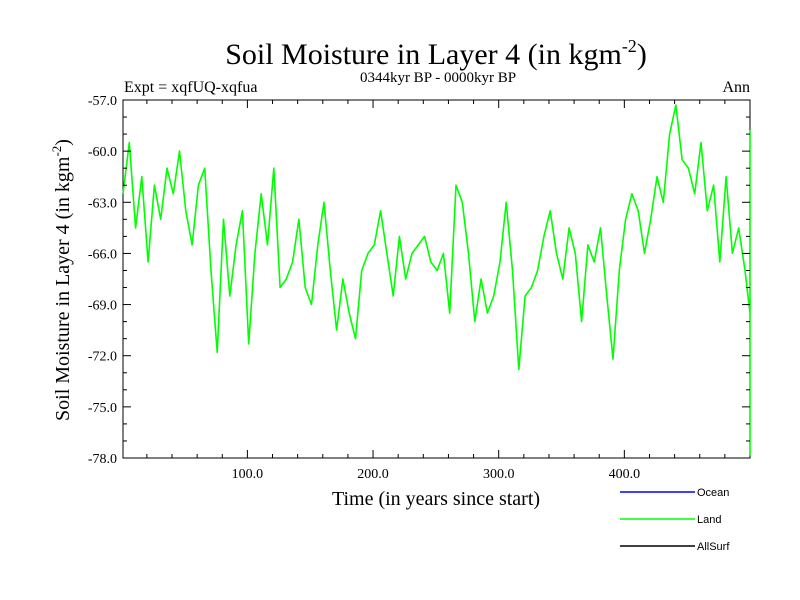 Image resolution: width=800 pixels, height=600 pixels. Describe the element at coordinates (436, 53) in the screenshot. I see `chart-title: Soil Moisture in Layer 4 (in kgm-2)` at that location.